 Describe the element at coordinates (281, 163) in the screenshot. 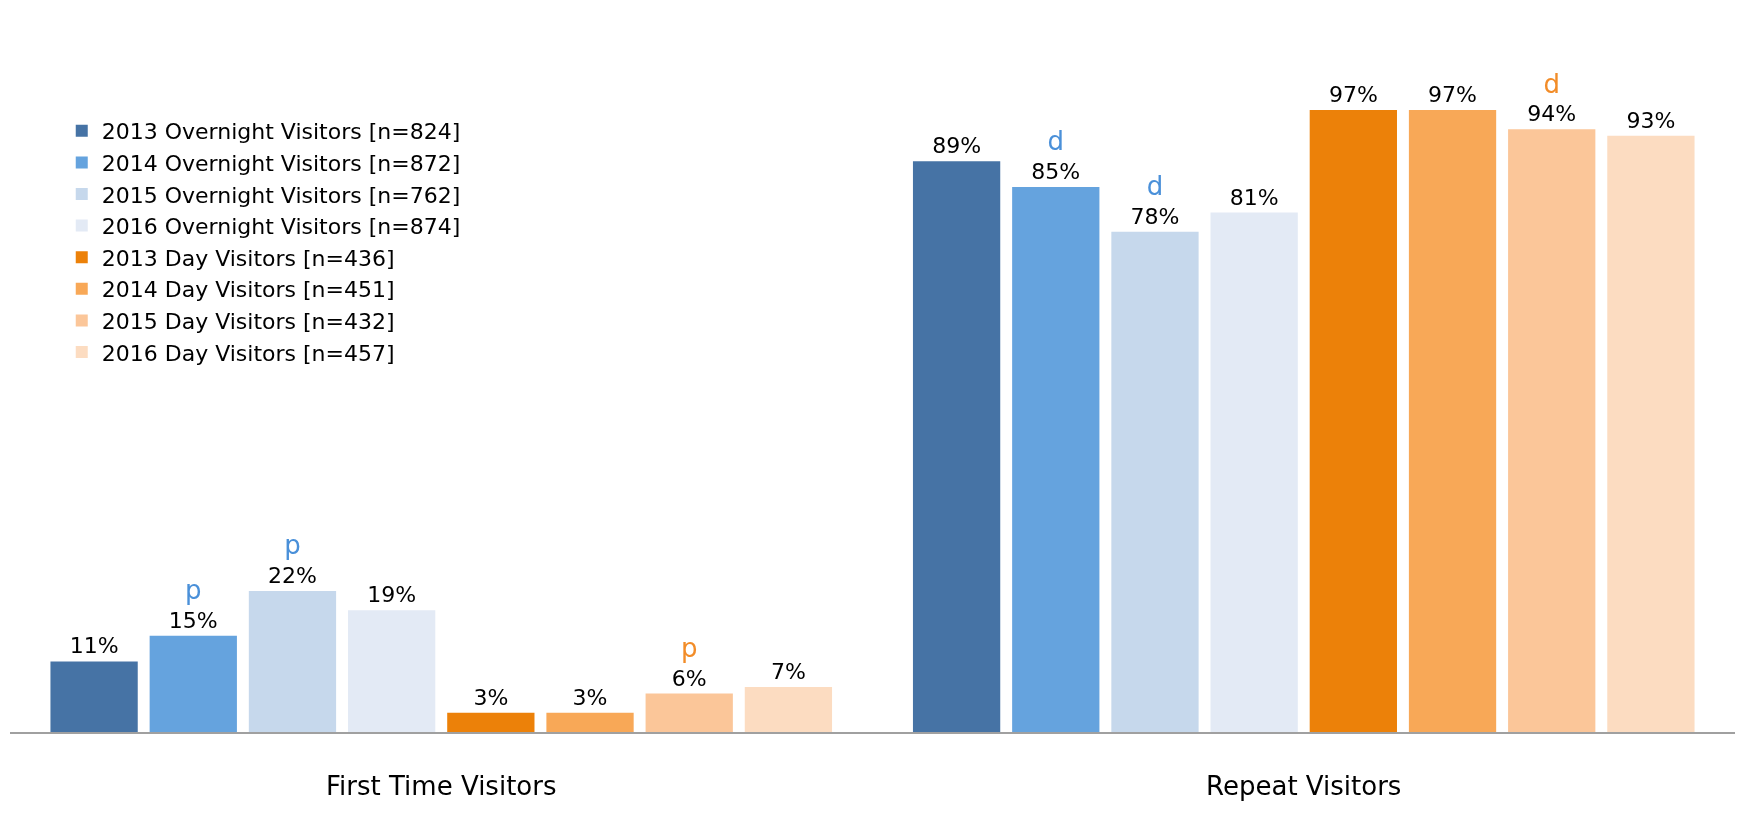

I see `legend-label: 2014 Overnight Visitors [n=872]` at that location.